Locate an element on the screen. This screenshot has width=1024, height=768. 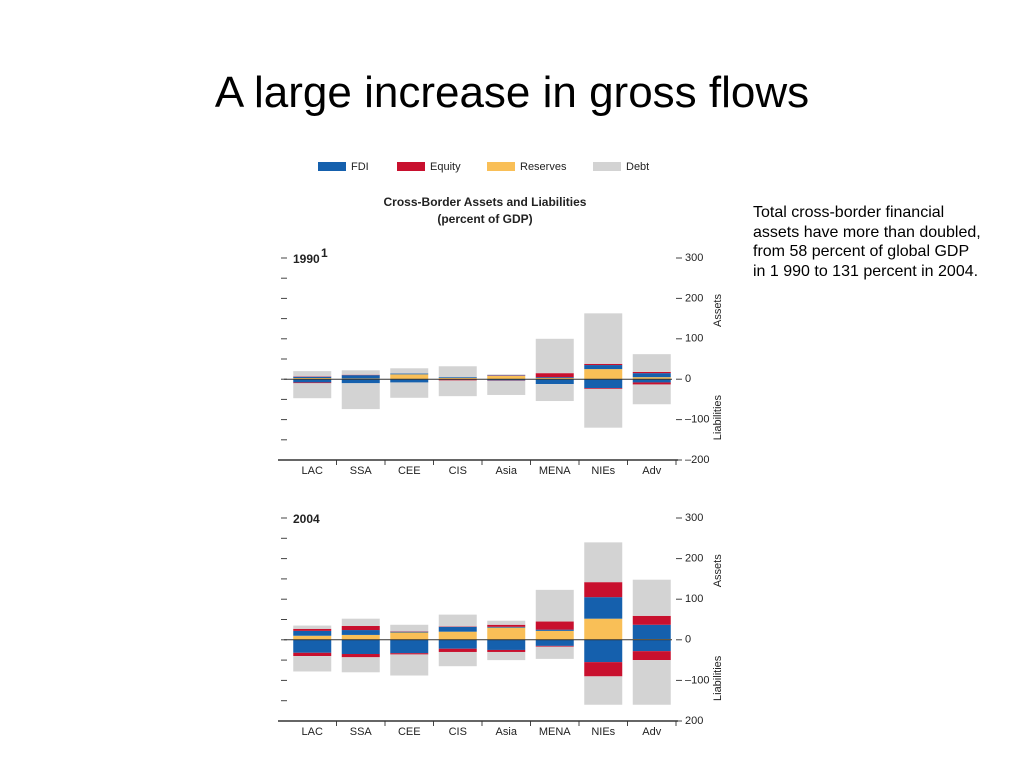
x-tick-label: NIEs is located at coordinates (603, 732).